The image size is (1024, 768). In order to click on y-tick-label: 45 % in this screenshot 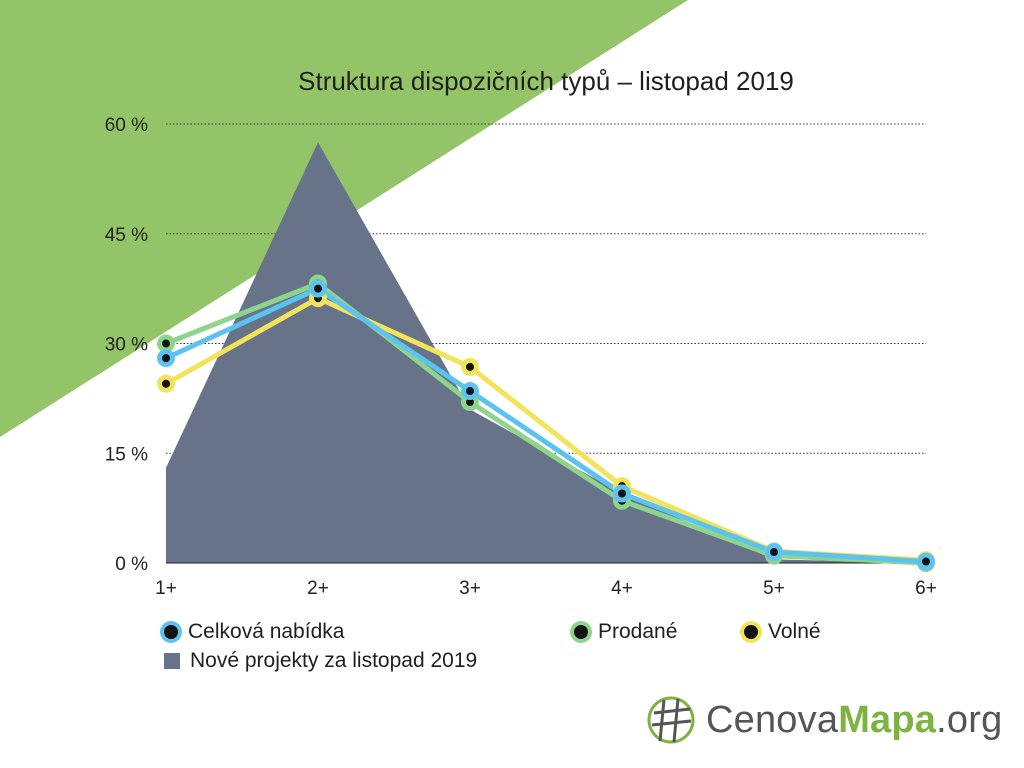, I will do `click(126, 235)`.